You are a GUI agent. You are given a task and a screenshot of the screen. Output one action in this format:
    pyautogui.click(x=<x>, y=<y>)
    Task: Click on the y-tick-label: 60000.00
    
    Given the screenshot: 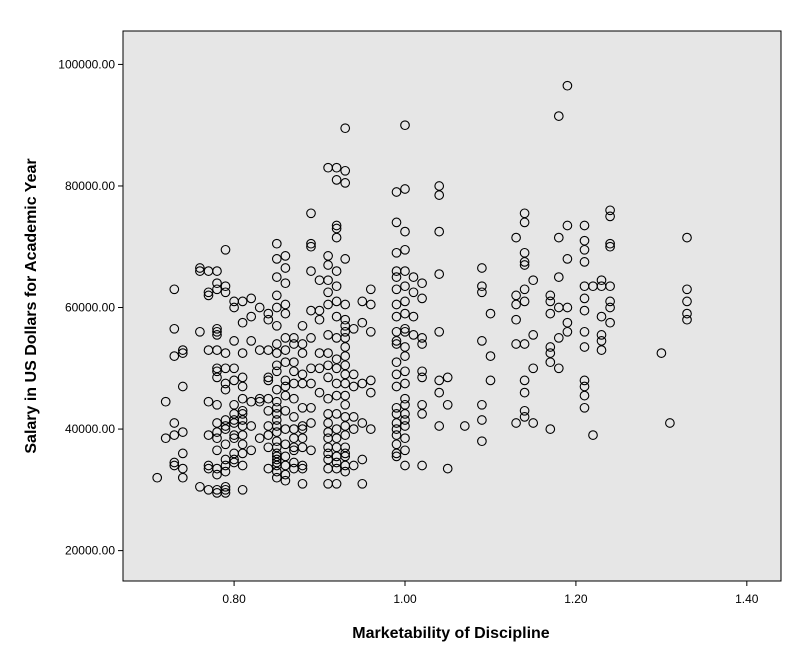 What is the action you would take?
    pyautogui.click(x=90, y=308)
    